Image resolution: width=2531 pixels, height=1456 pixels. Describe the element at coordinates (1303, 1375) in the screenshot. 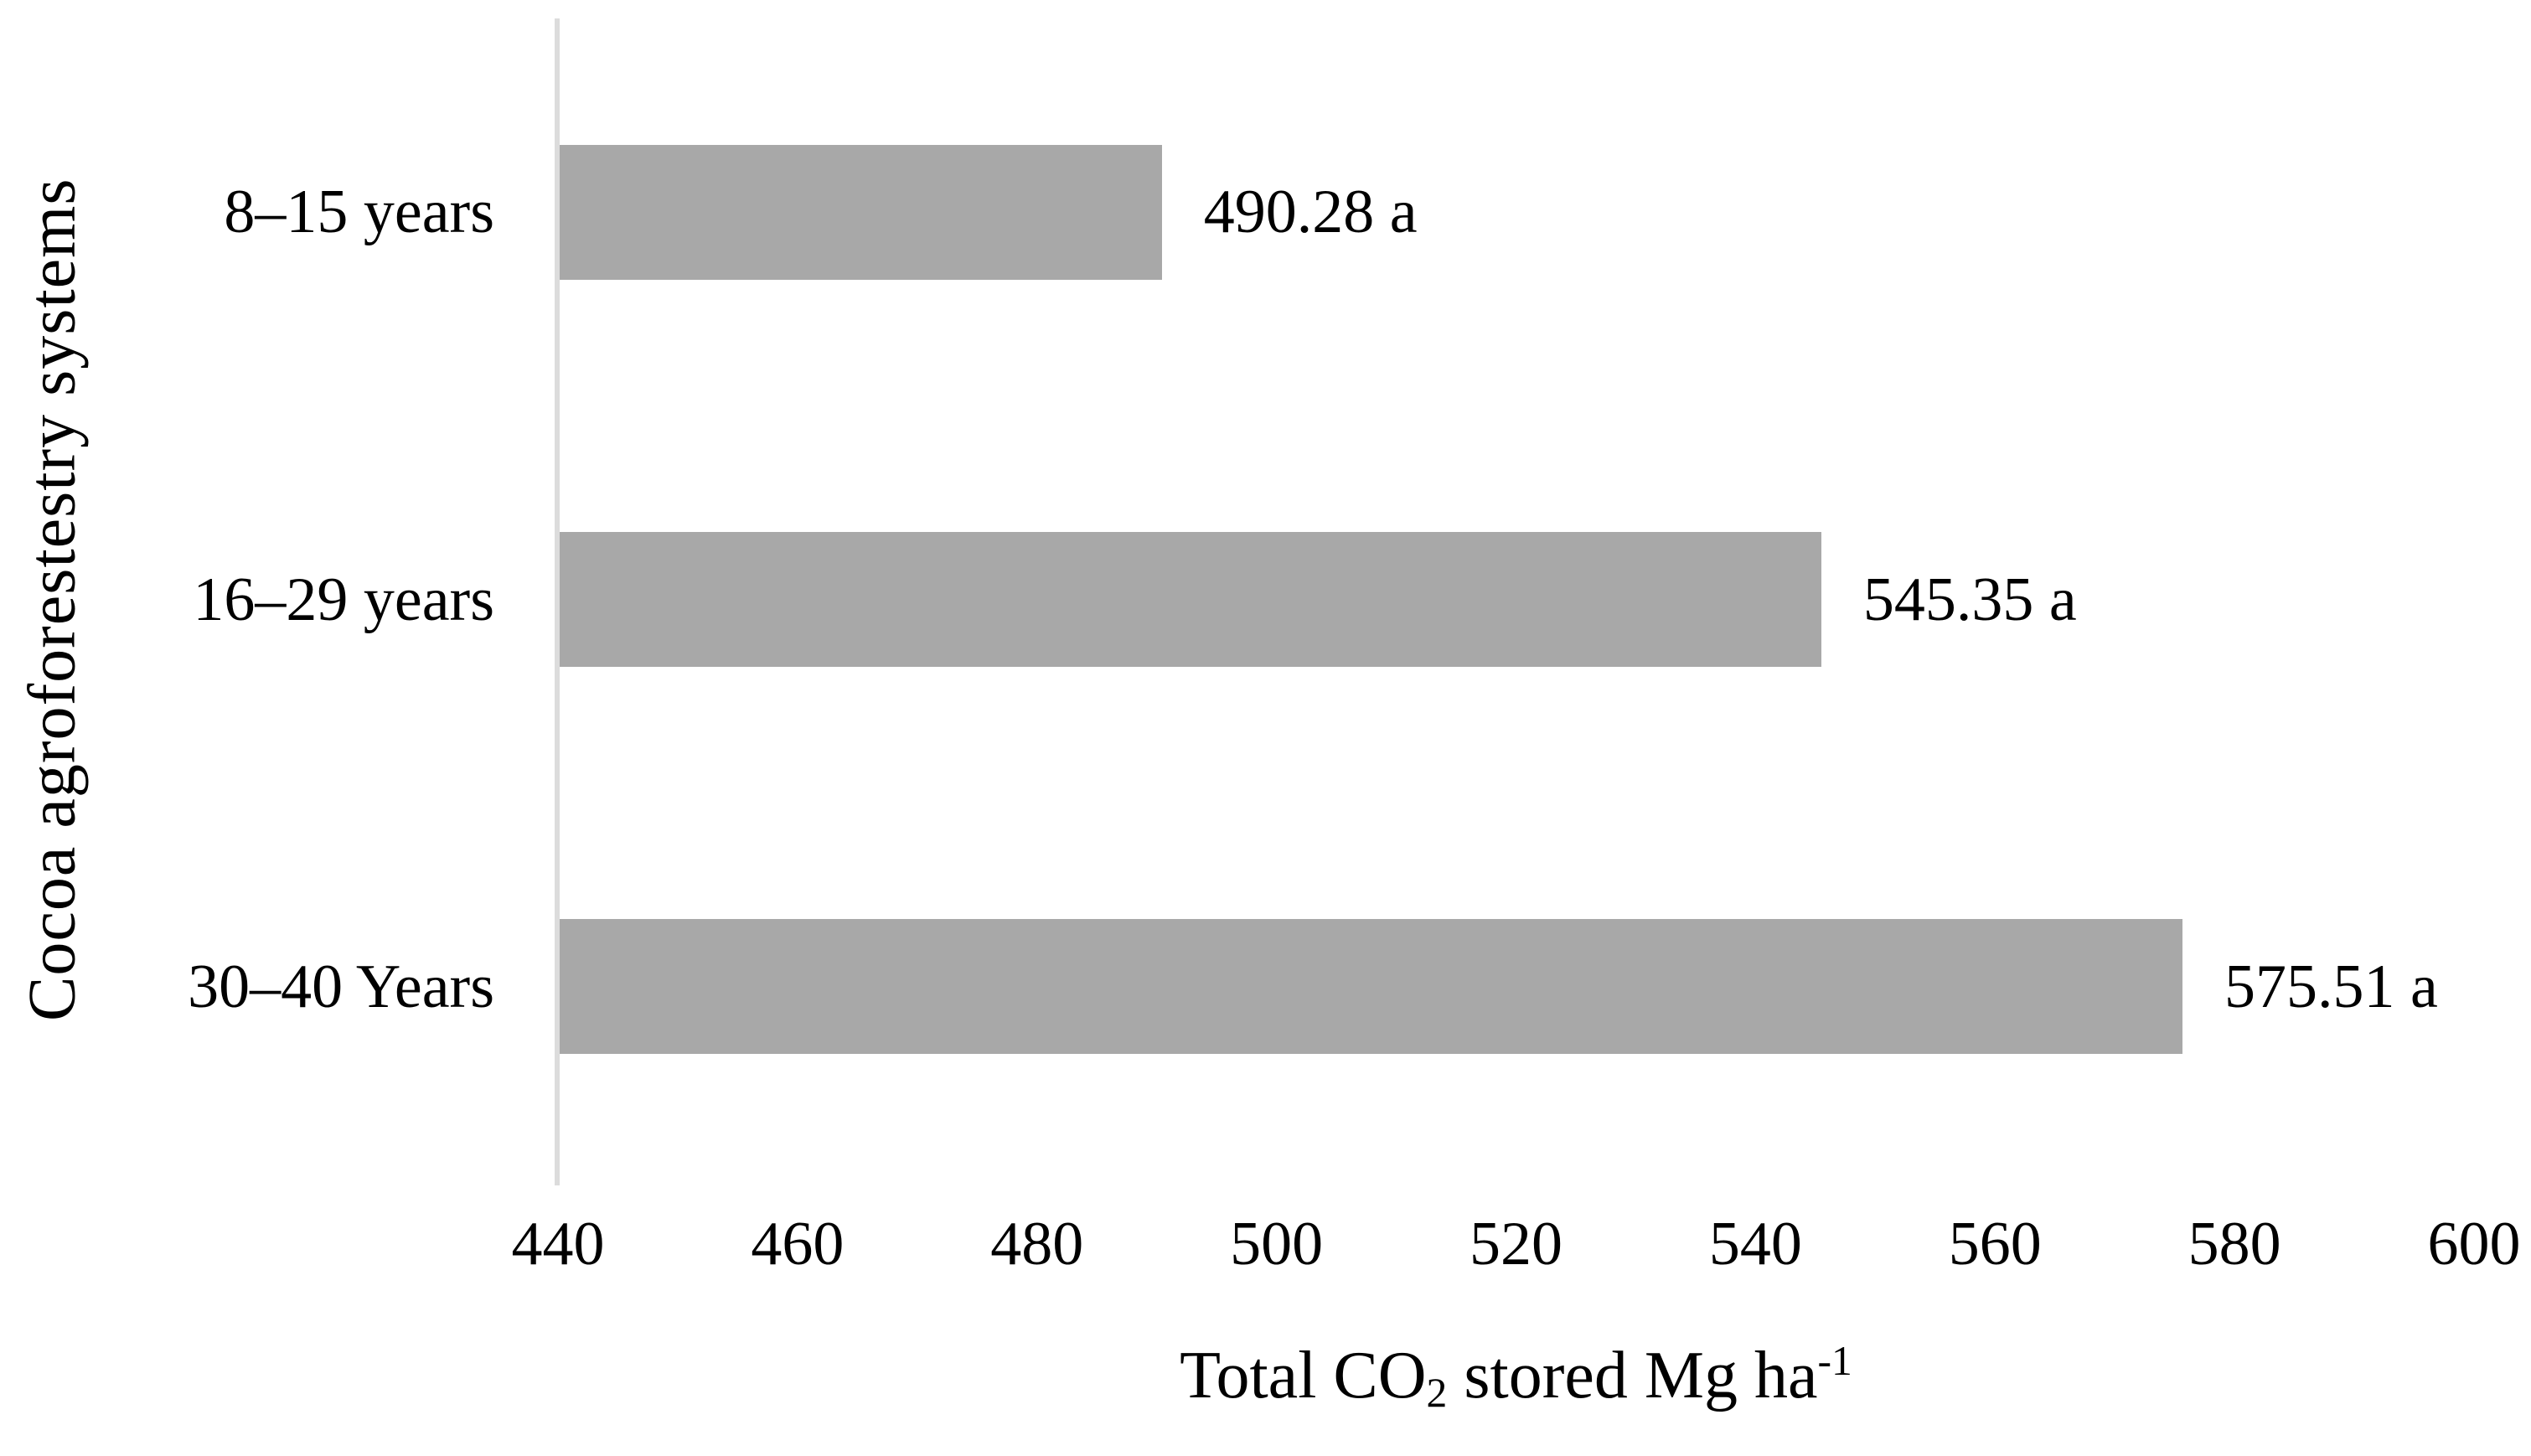

I see `x-axis-title-prefix: Total CO` at that location.